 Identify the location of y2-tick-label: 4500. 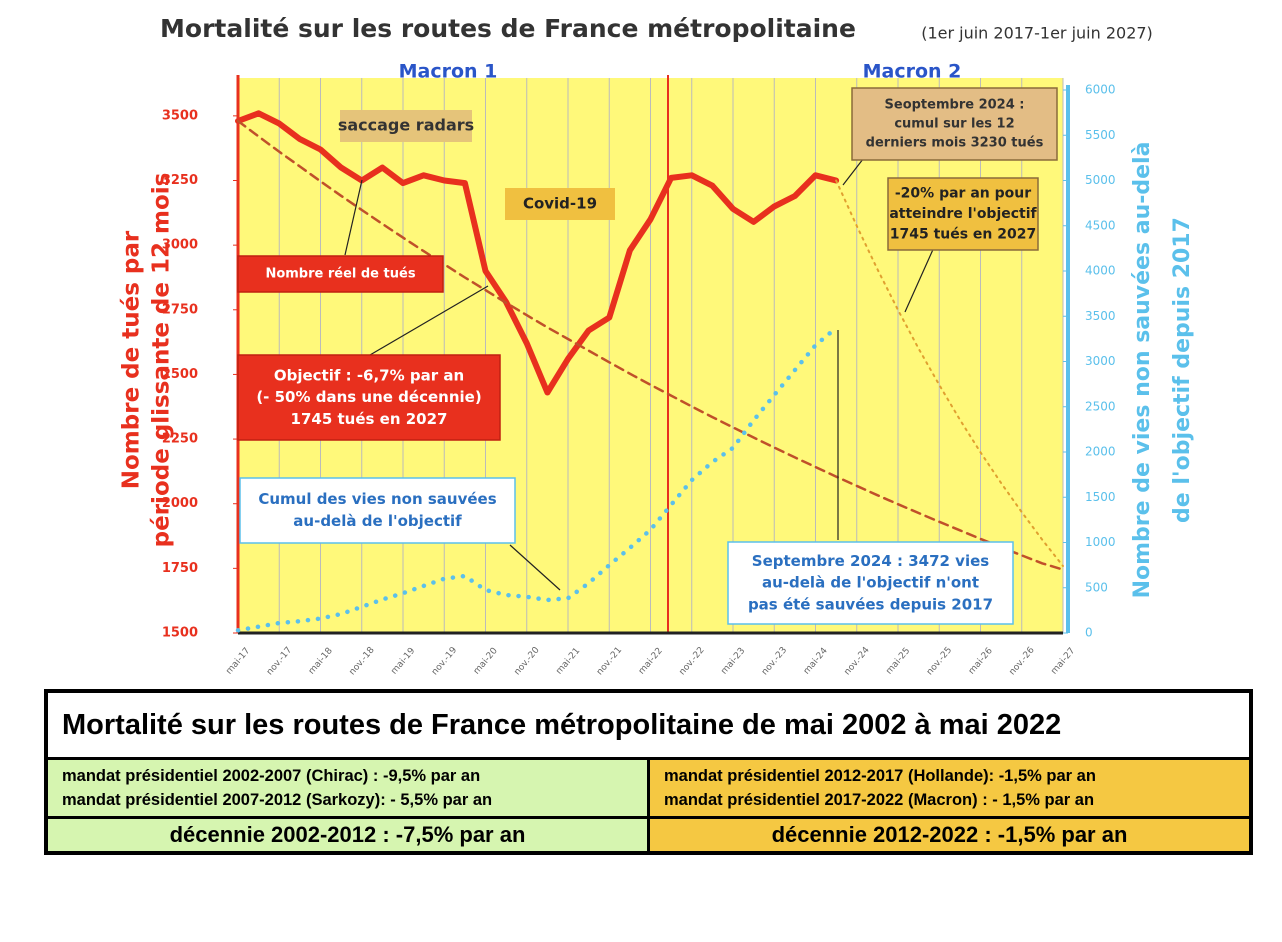
(1100, 225).